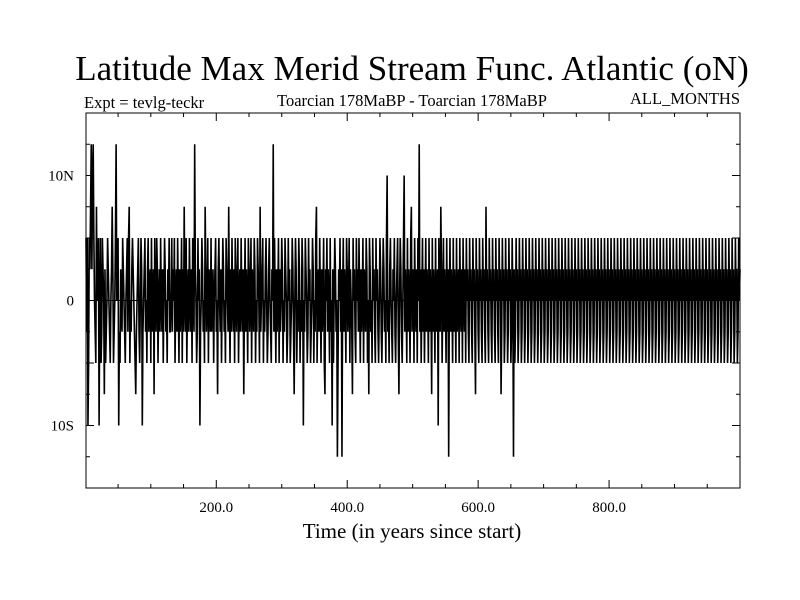 The image size is (800, 600). I want to click on x-tick-label: 400.0, so click(347, 508).